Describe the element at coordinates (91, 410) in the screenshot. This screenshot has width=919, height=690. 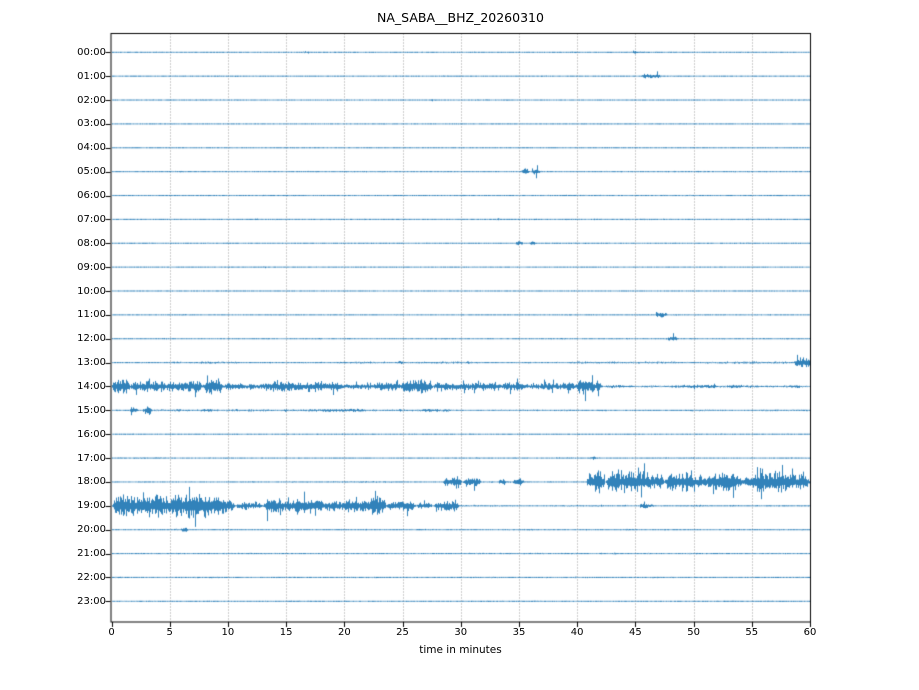
I see `y-tick-label: 15:00` at that location.